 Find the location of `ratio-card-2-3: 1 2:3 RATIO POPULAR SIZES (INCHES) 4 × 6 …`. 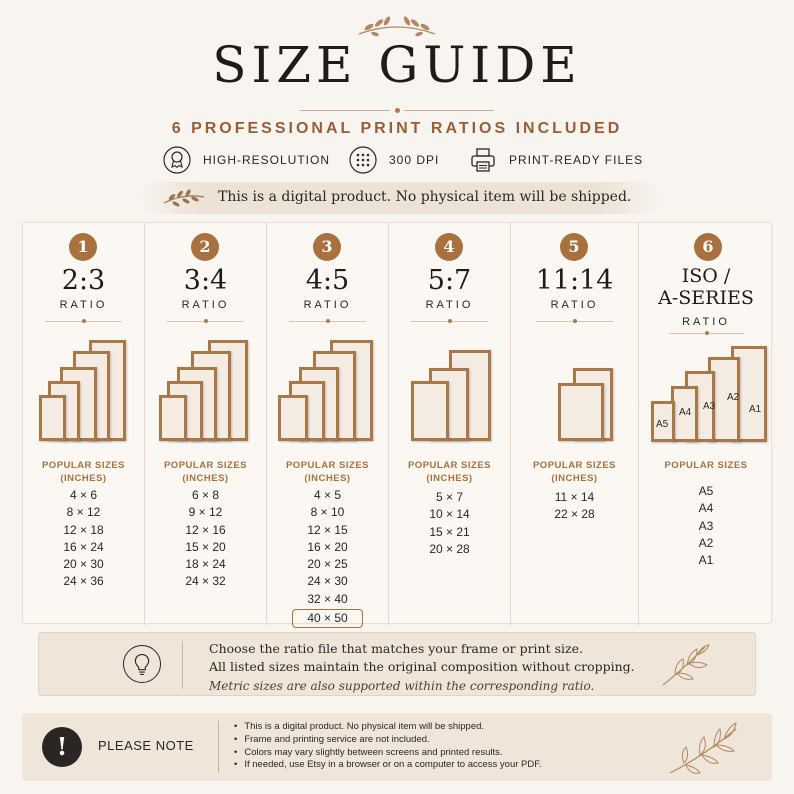

ratio-card-2-3: 1 2:3 RATIO POPULAR SIZES (INCHES) 4 × 6 … is located at coordinates (83, 424).